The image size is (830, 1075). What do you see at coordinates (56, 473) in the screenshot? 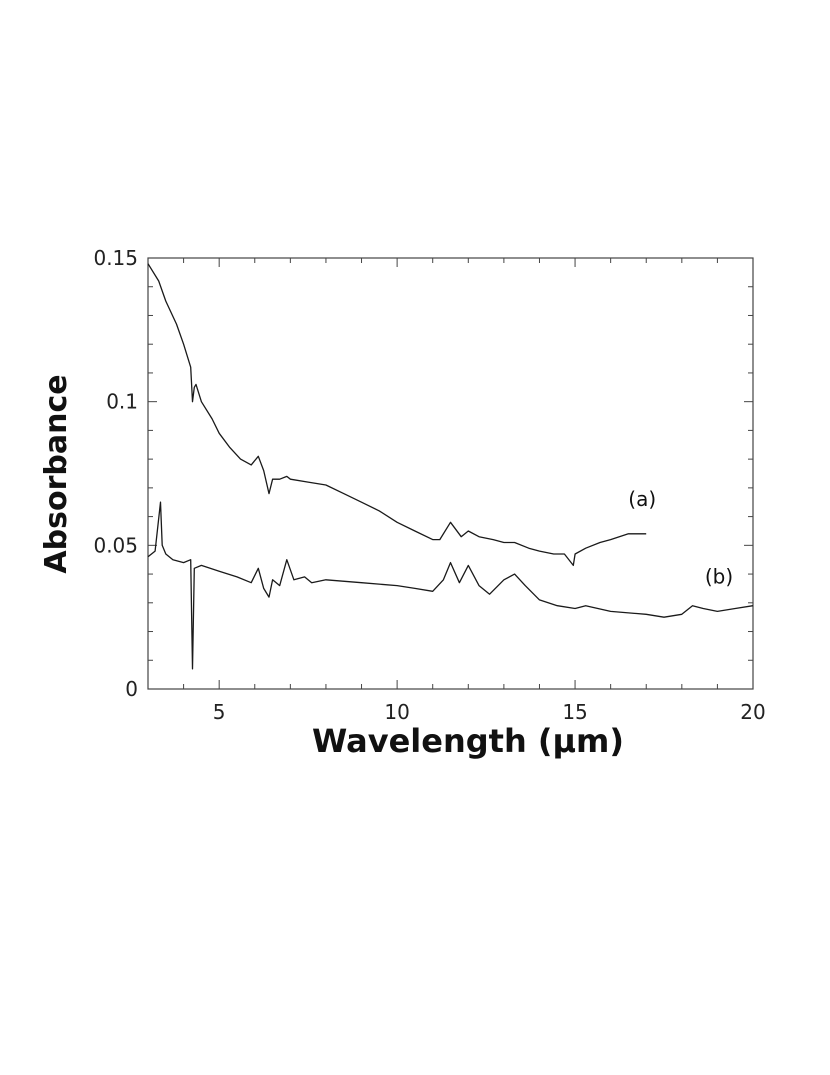
I see `y-axis-title: Absorbance` at bounding box center [56, 473].